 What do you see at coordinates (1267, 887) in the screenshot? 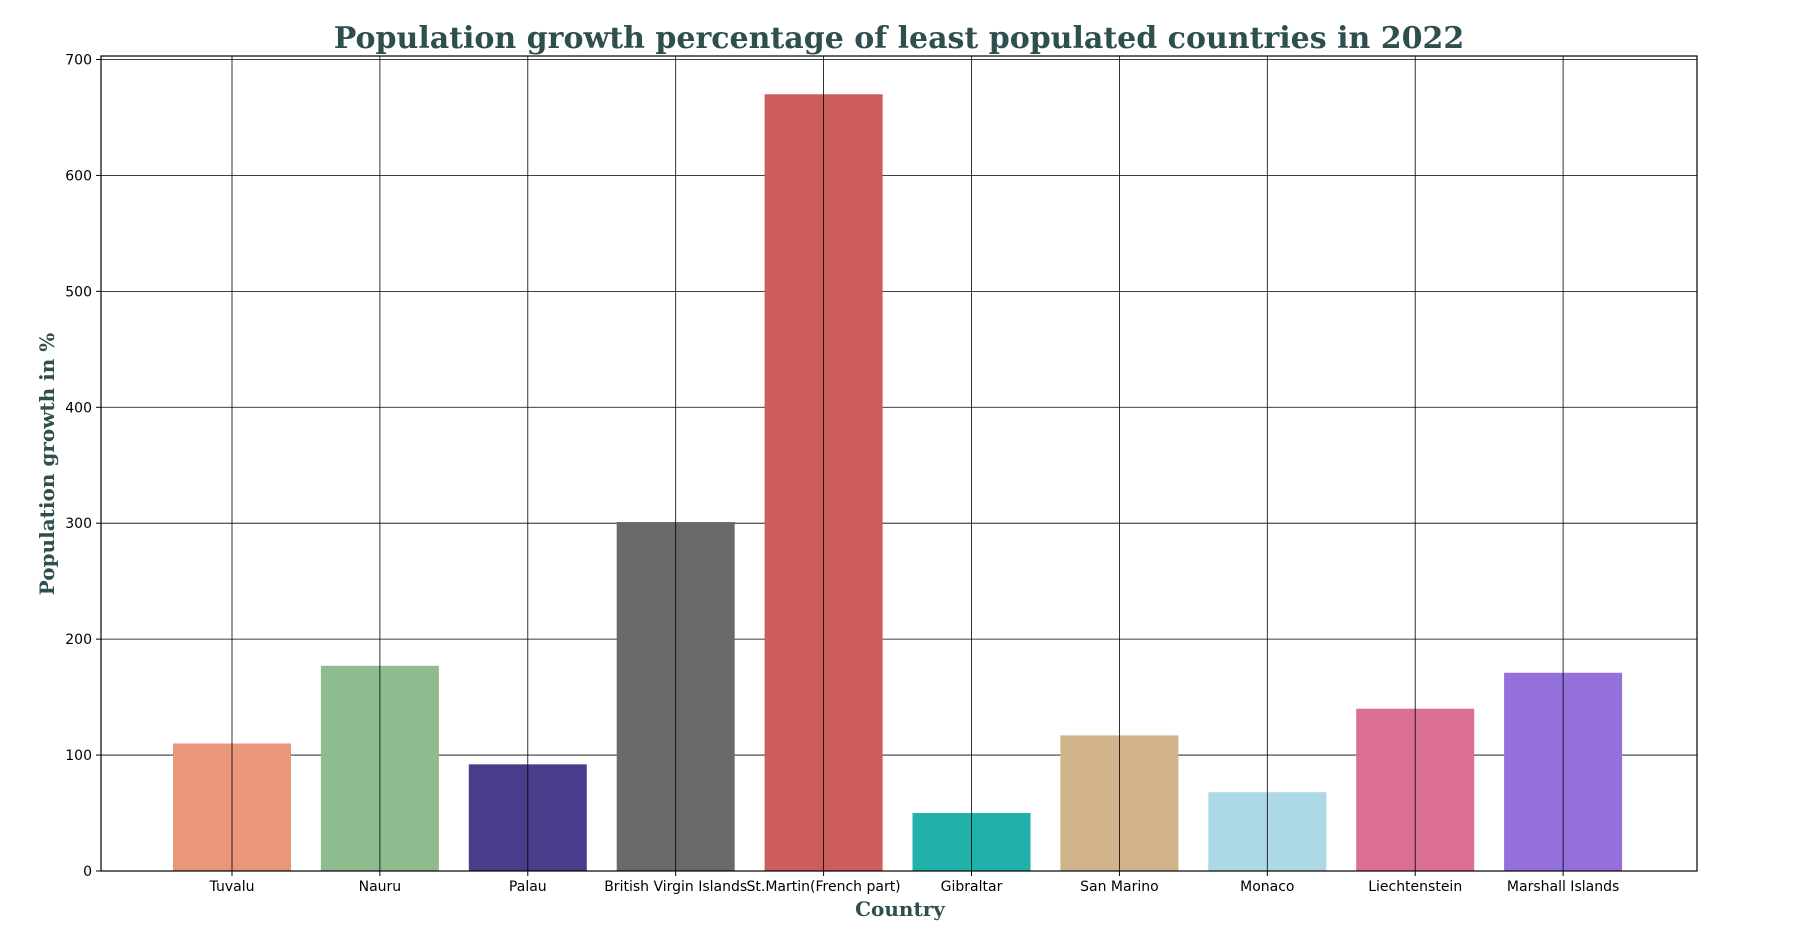
I see `x-tick-label: Monaco` at bounding box center [1267, 887].